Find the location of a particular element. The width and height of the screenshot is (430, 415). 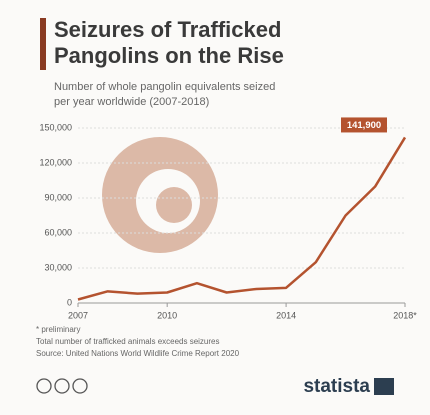

chart-subtitle: per year worldwide (2007-2018) is located at coordinates (131, 102).